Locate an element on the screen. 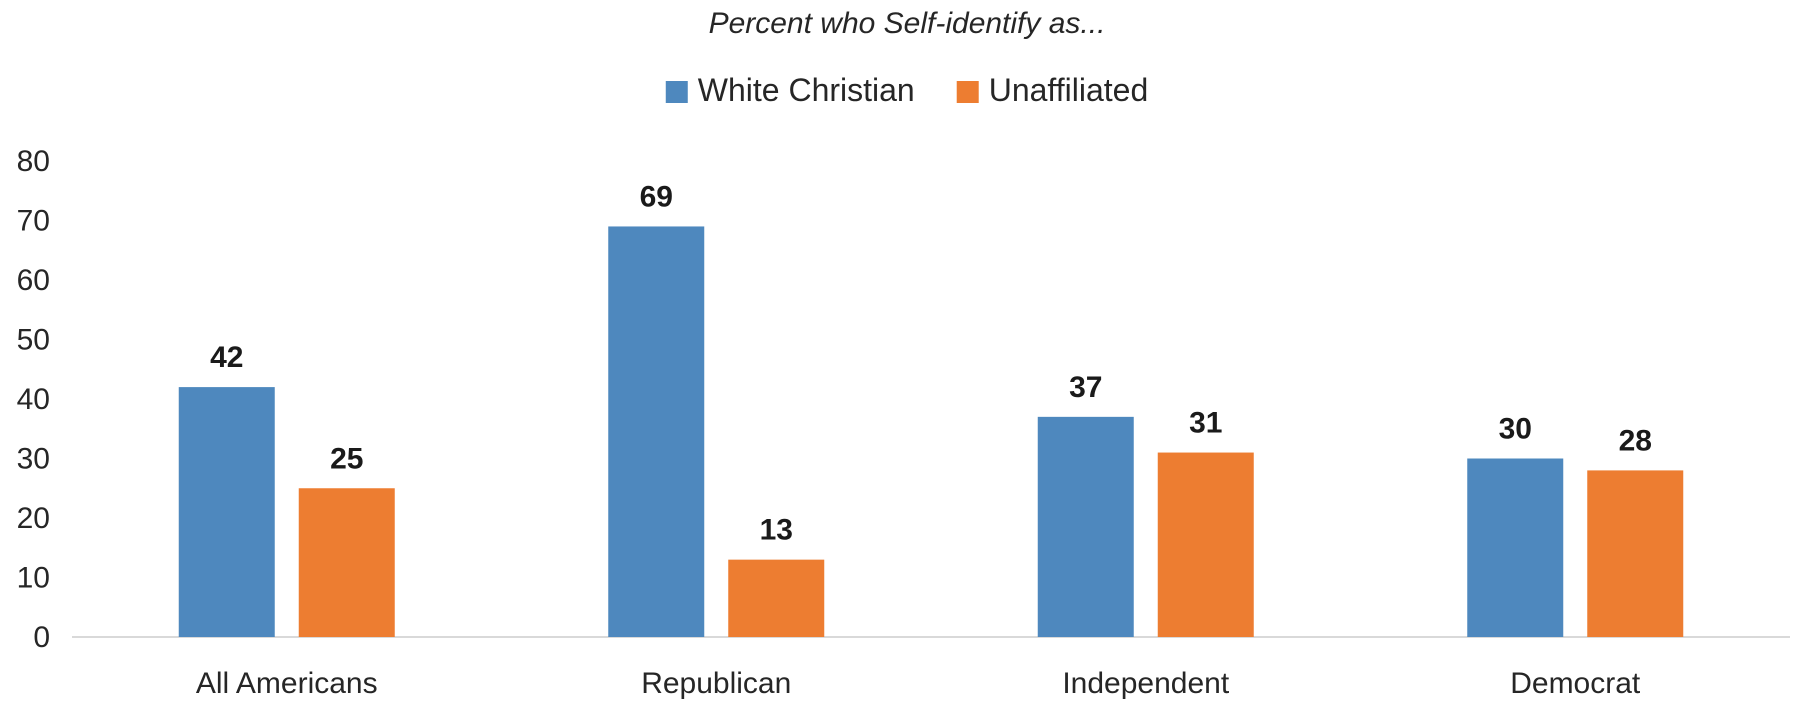 This screenshot has height=703, width=1794. y-tick-label-5: 50 is located at coordinates (33, 340).